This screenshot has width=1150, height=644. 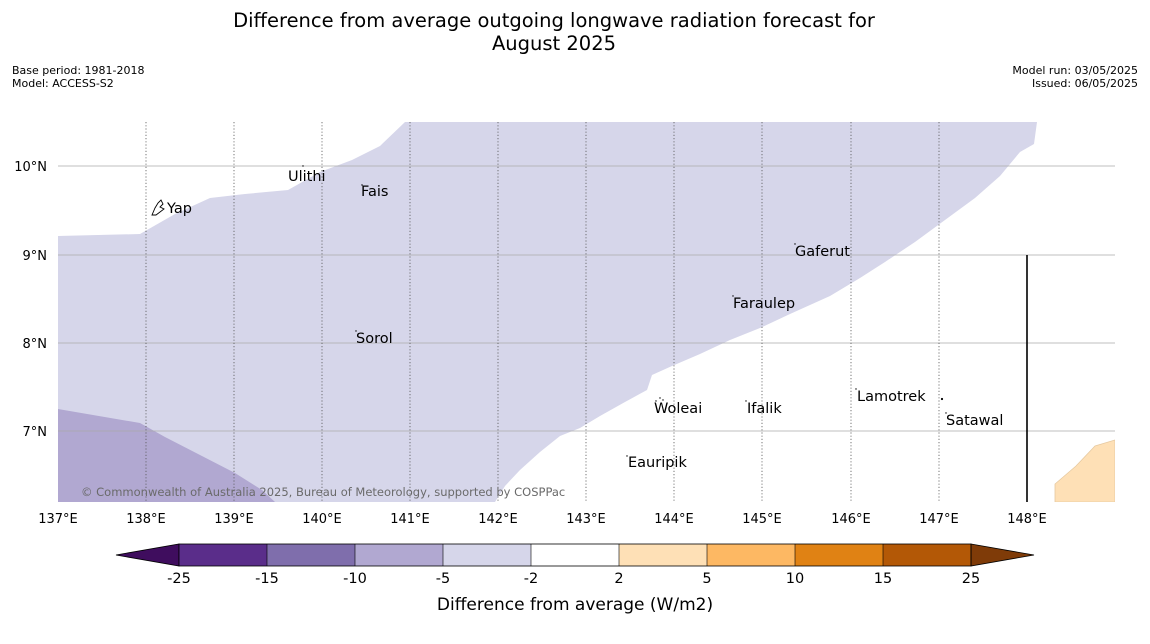 I want to click on colorbar-extend-low, so click(x=147, y=555).